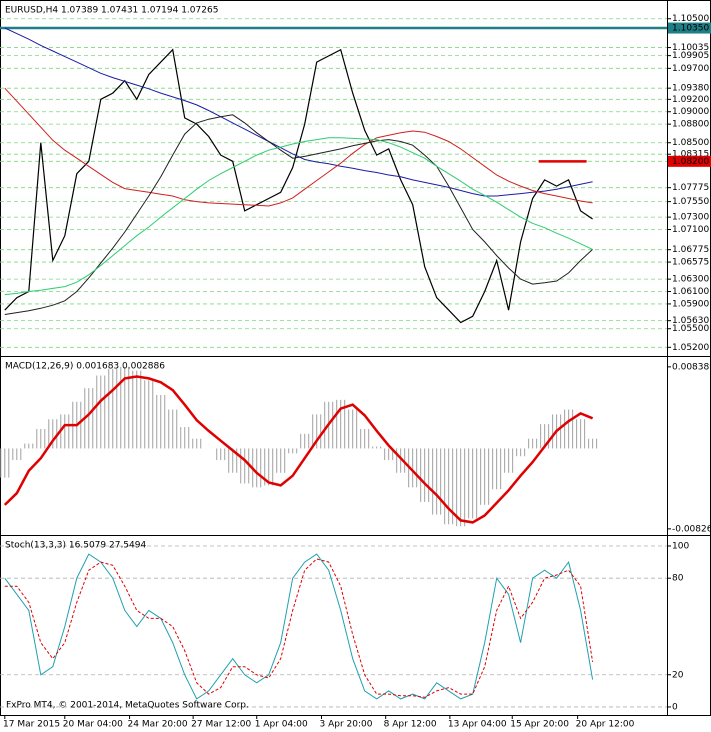 The image size is (711, 732). I want to click on y-tick-label: 1.05900, so click(690, 304).